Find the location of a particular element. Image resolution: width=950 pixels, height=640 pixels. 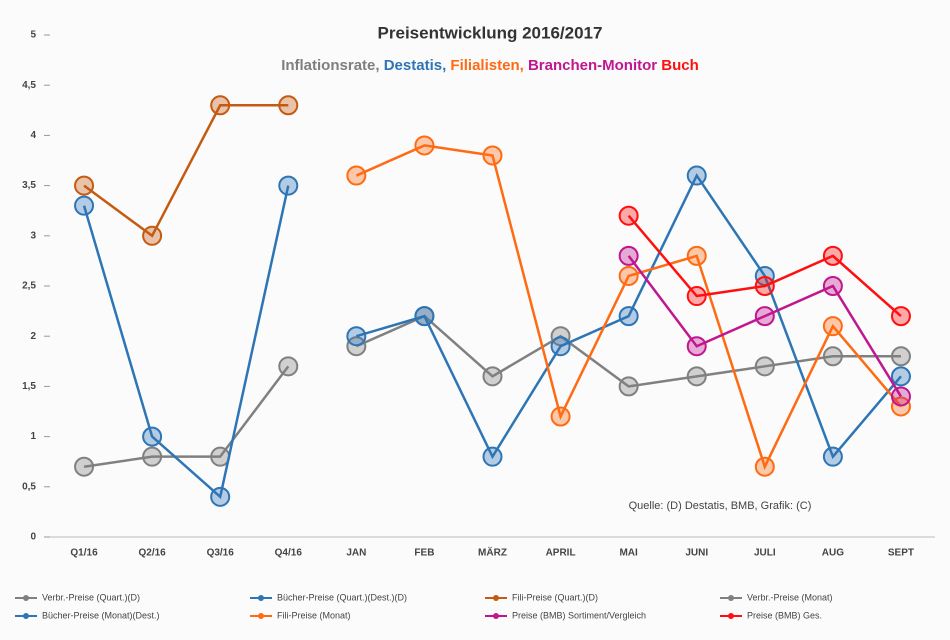

y-tick-label: 1,5 is located at coordinates (29, 386).